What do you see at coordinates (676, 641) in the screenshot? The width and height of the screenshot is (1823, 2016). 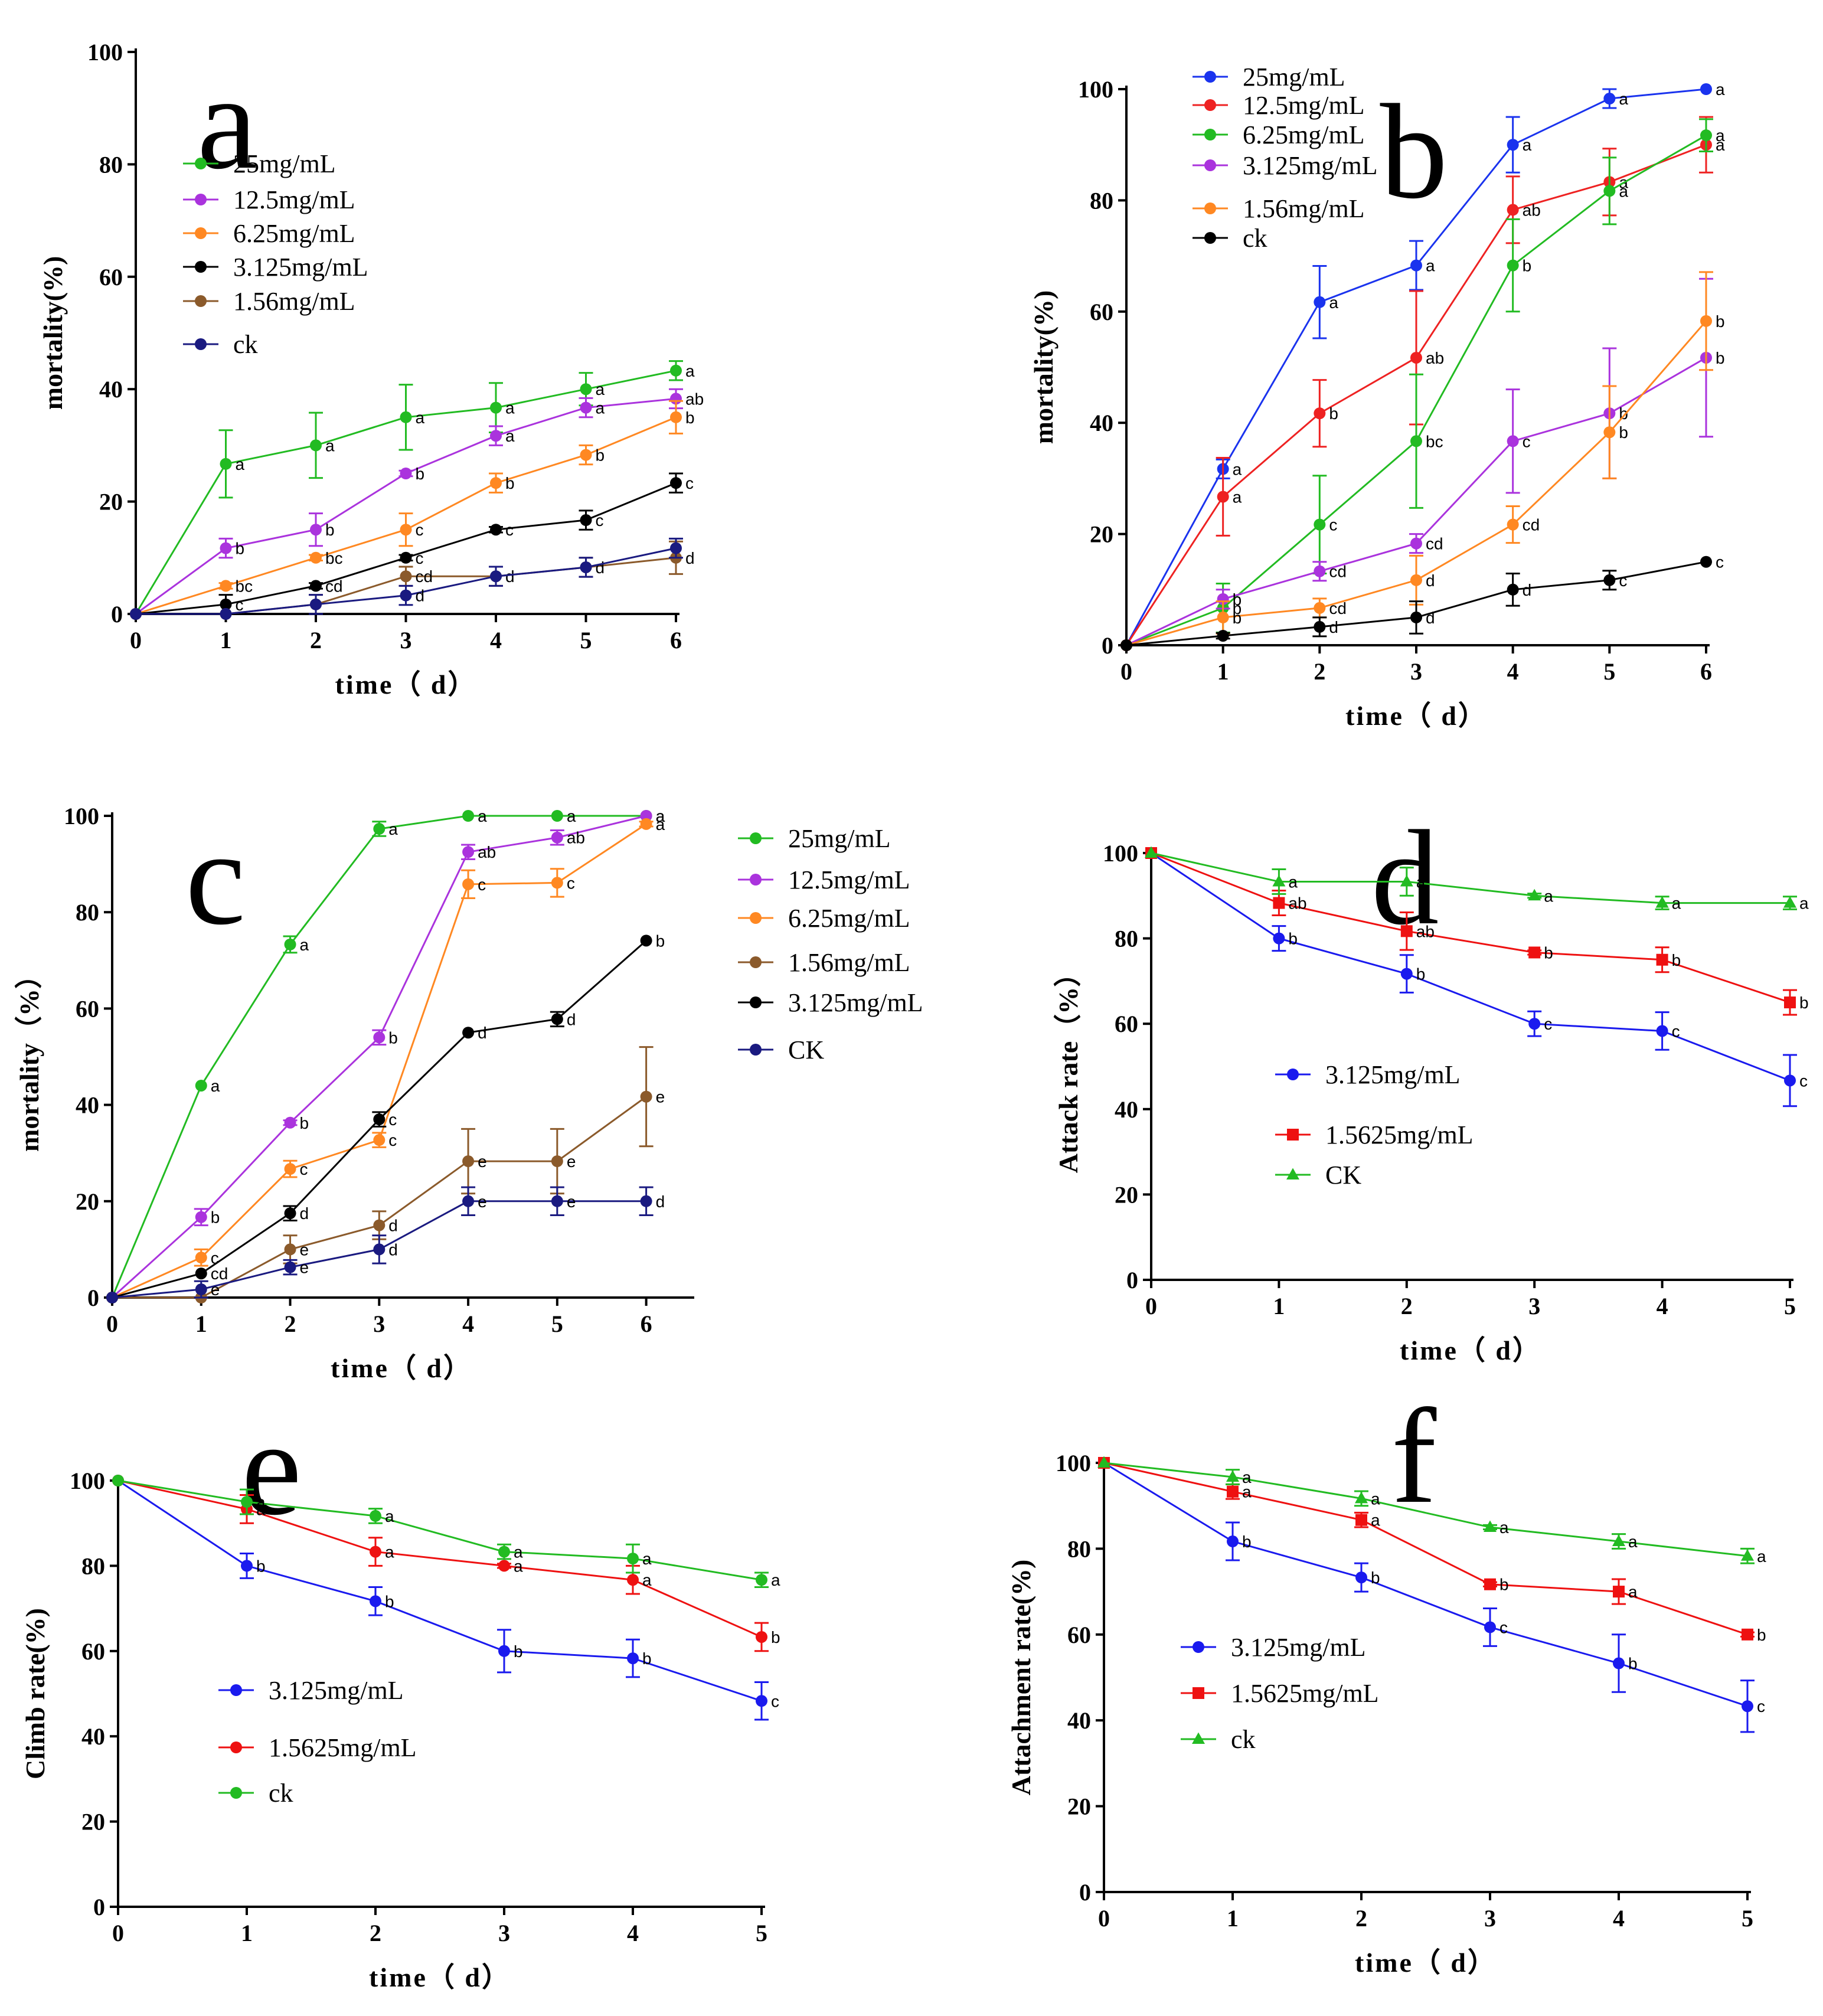 I see `x-tick-label: 6` at bounding box center [676, 641].